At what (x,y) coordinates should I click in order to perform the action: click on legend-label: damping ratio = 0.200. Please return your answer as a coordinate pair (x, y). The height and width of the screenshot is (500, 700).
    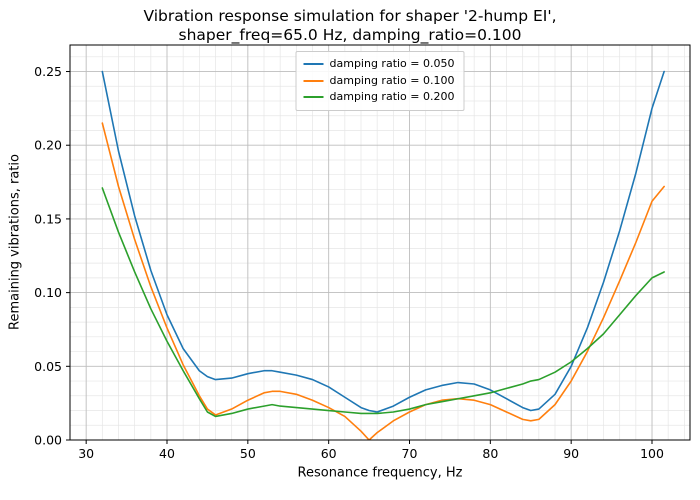
    Looking at the image, I should click on (392, 96).